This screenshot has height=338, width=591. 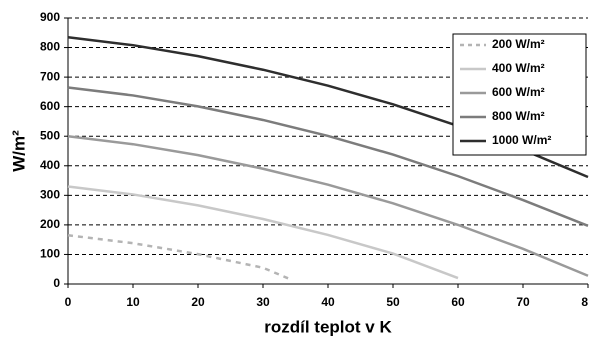 I want to click on legend-label: 600 W/m², so click(x=518, y=92).